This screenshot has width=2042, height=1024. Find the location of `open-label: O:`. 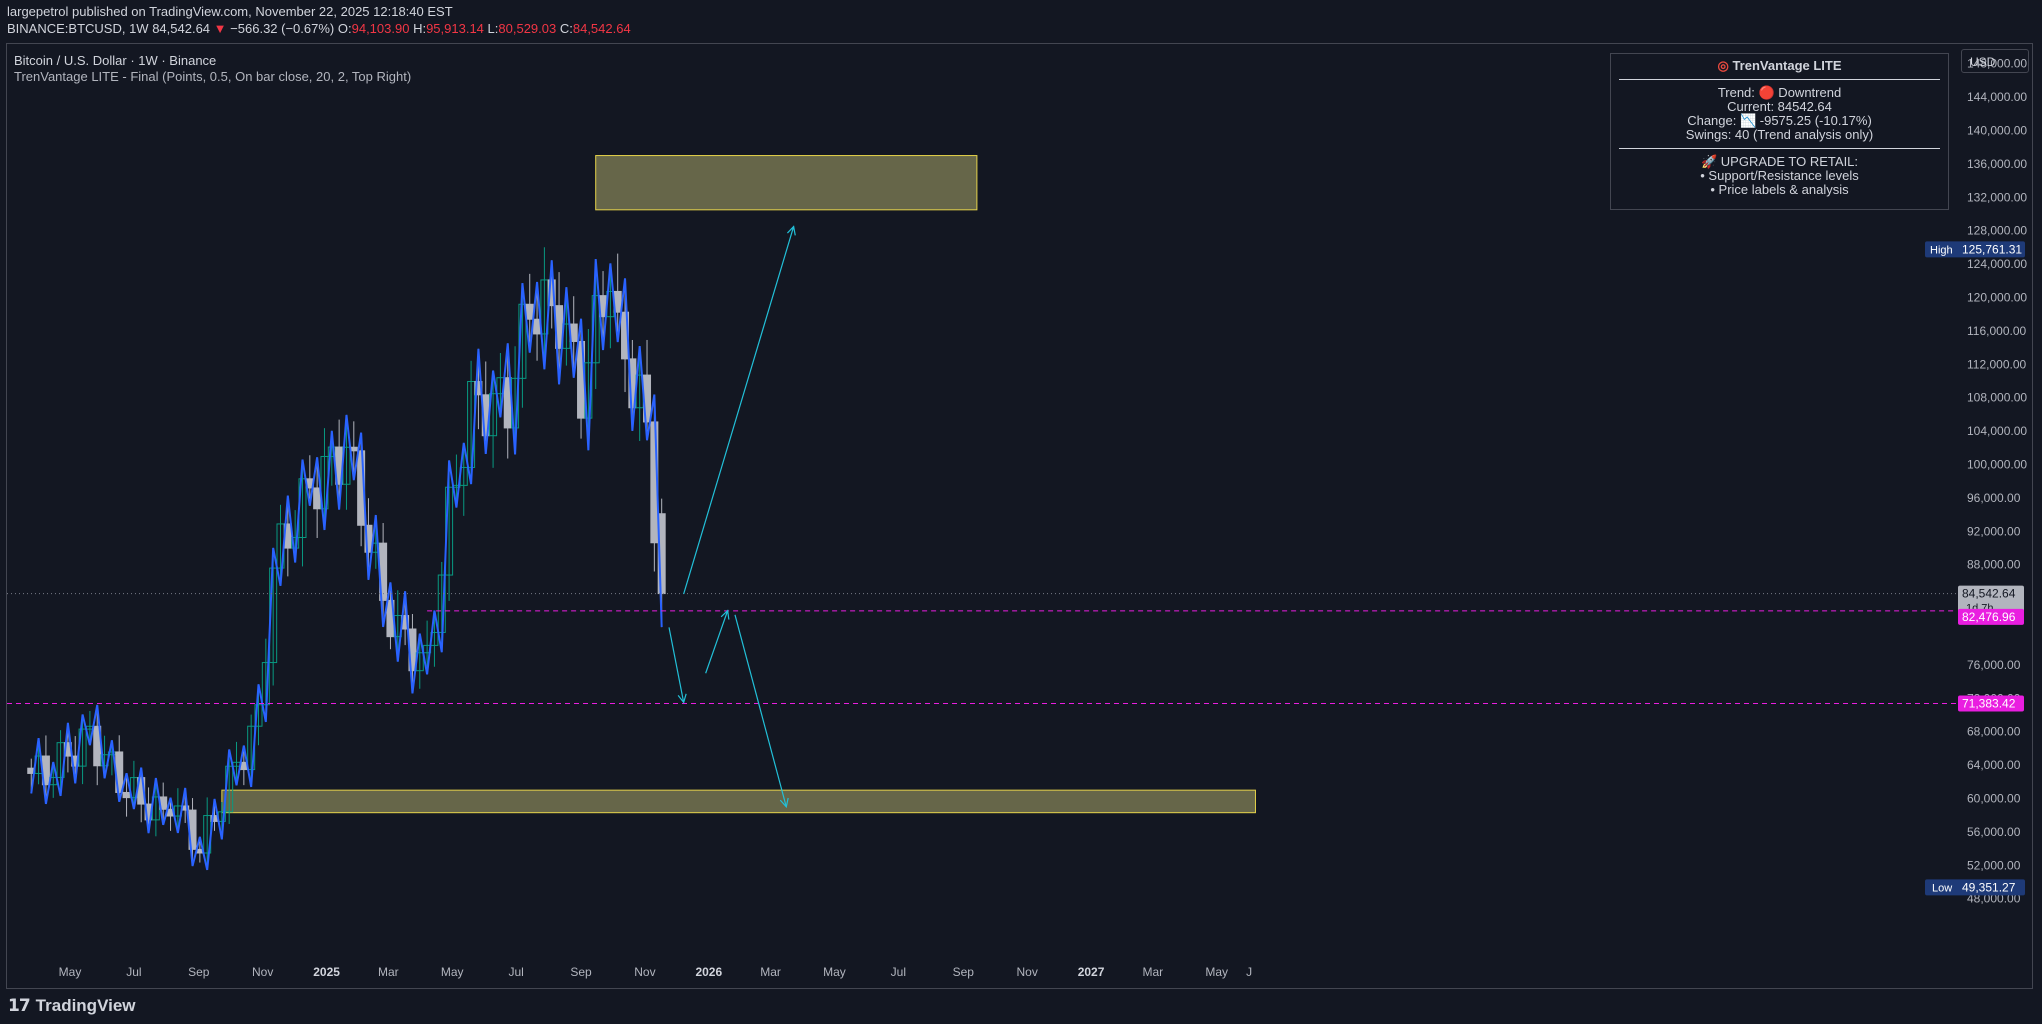

open-label: O: is located at coordinates (344, 28).